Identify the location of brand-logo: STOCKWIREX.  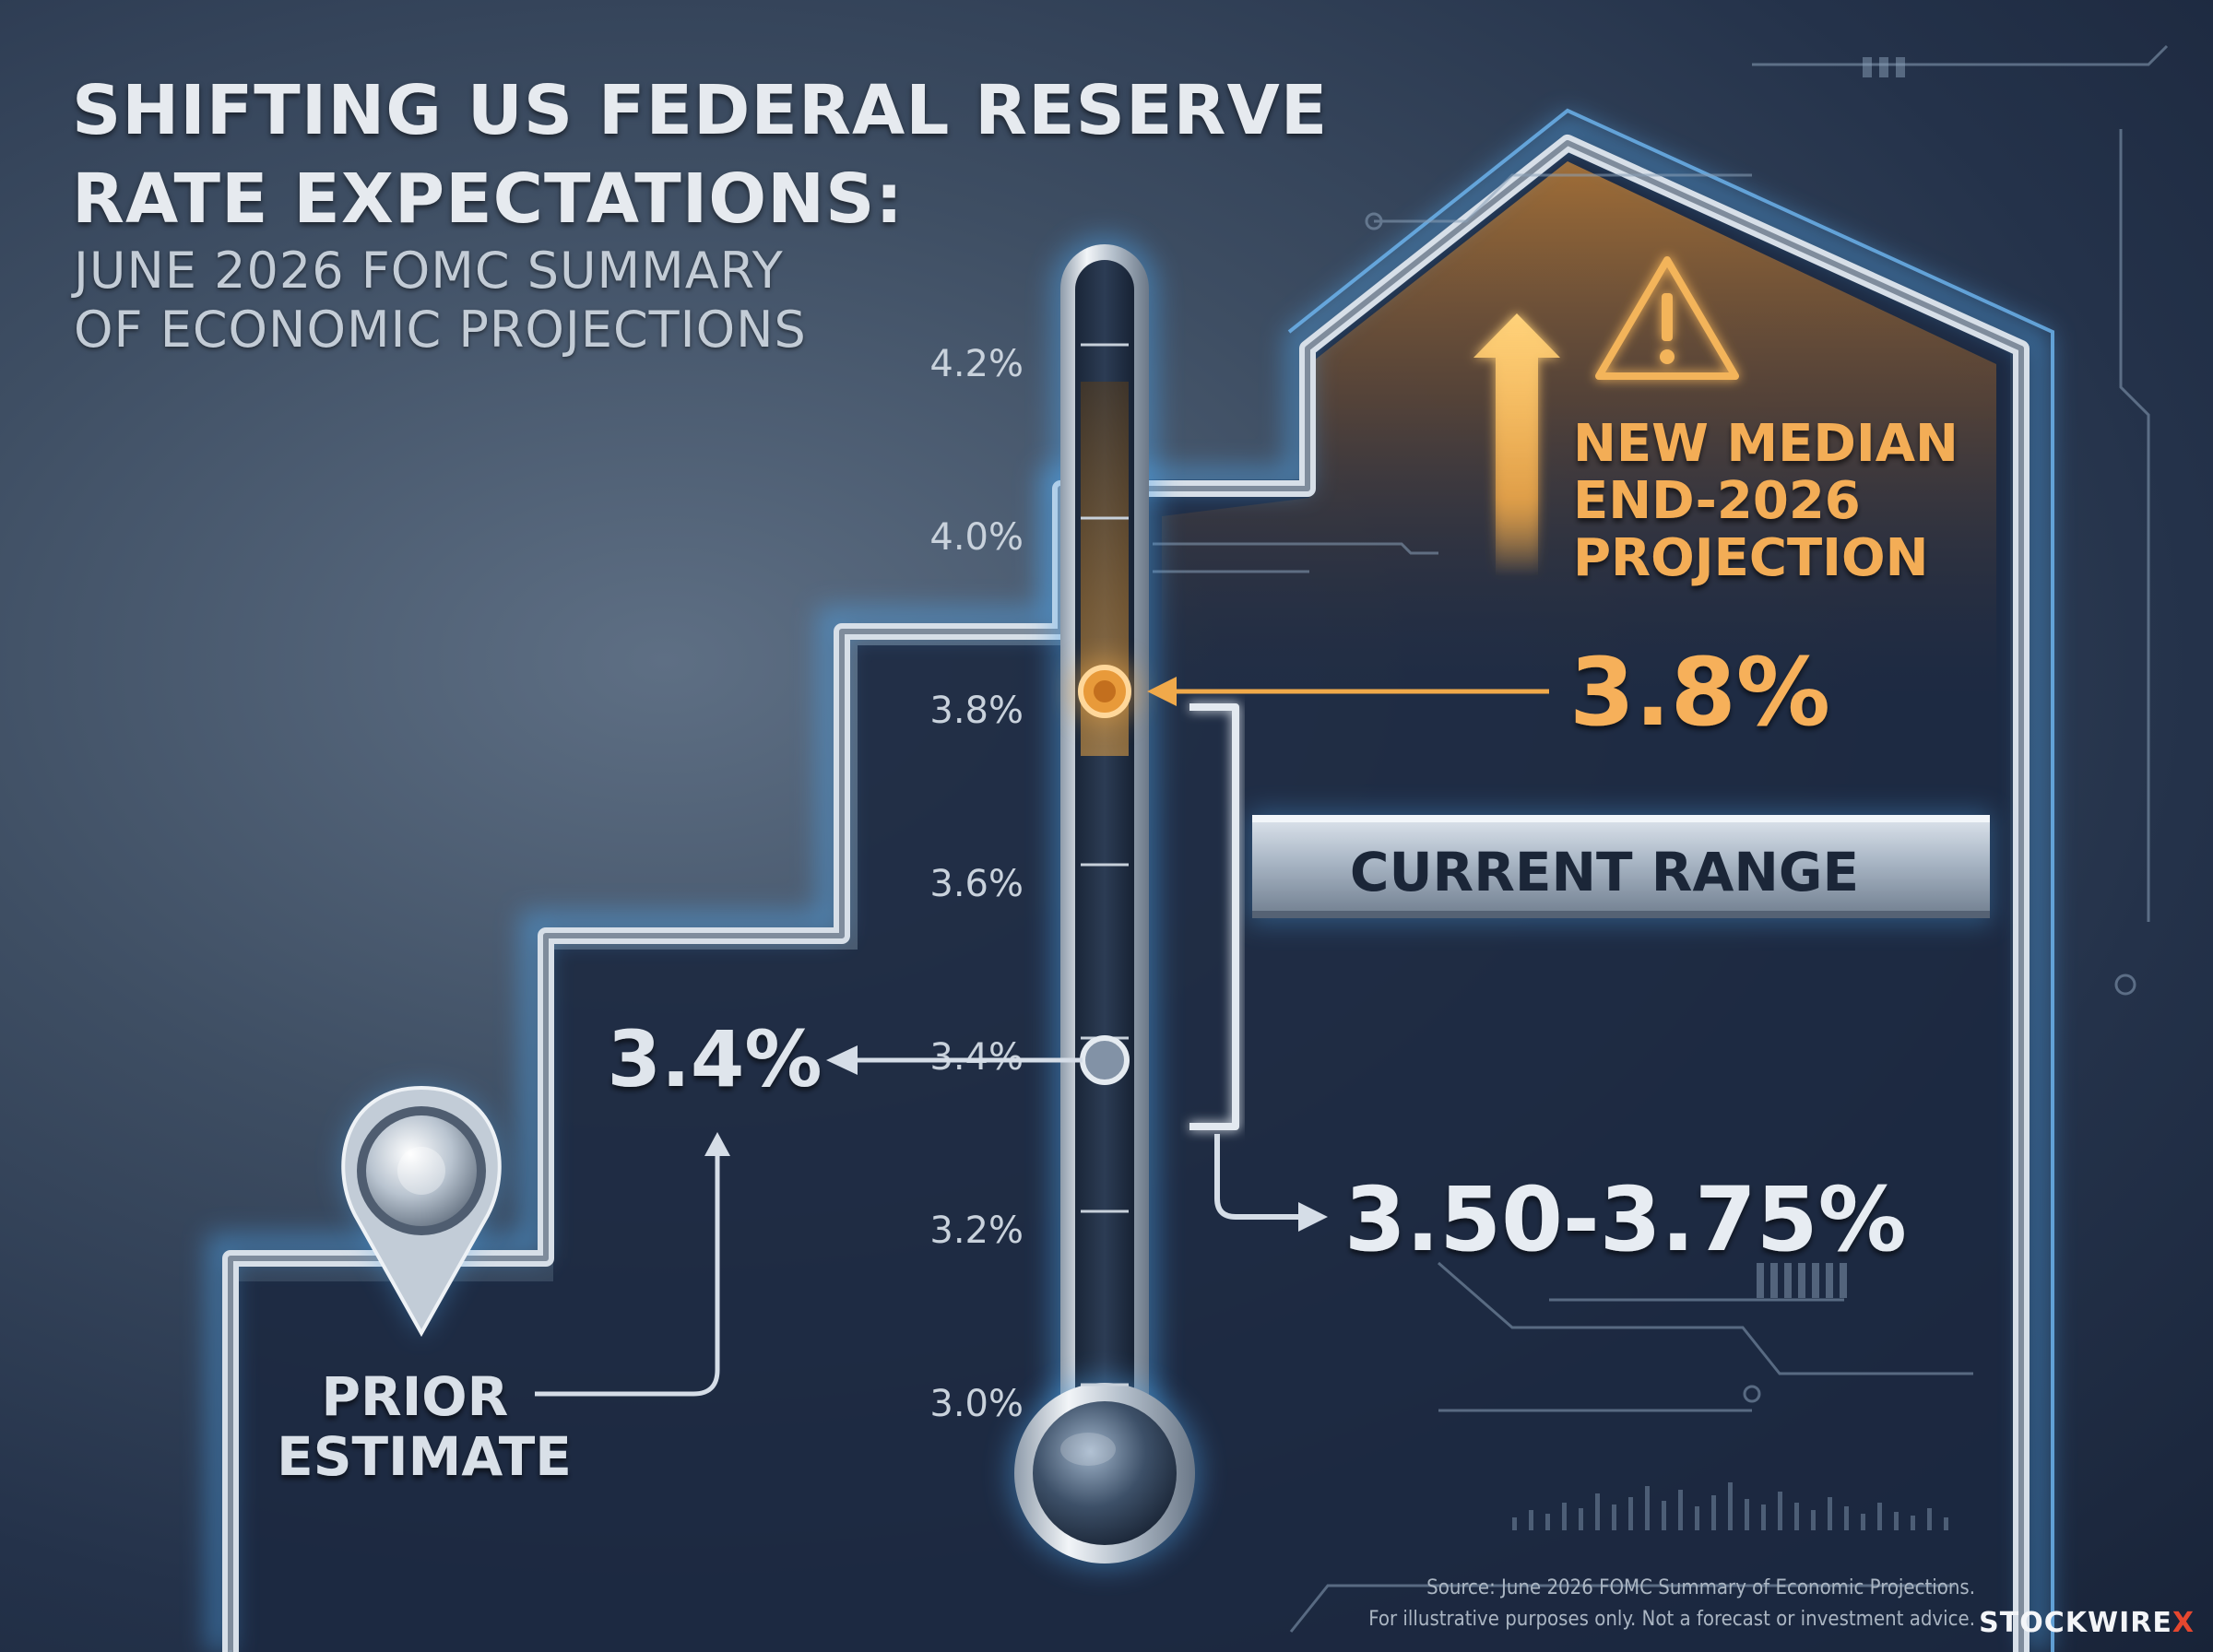
(2087, 1623).